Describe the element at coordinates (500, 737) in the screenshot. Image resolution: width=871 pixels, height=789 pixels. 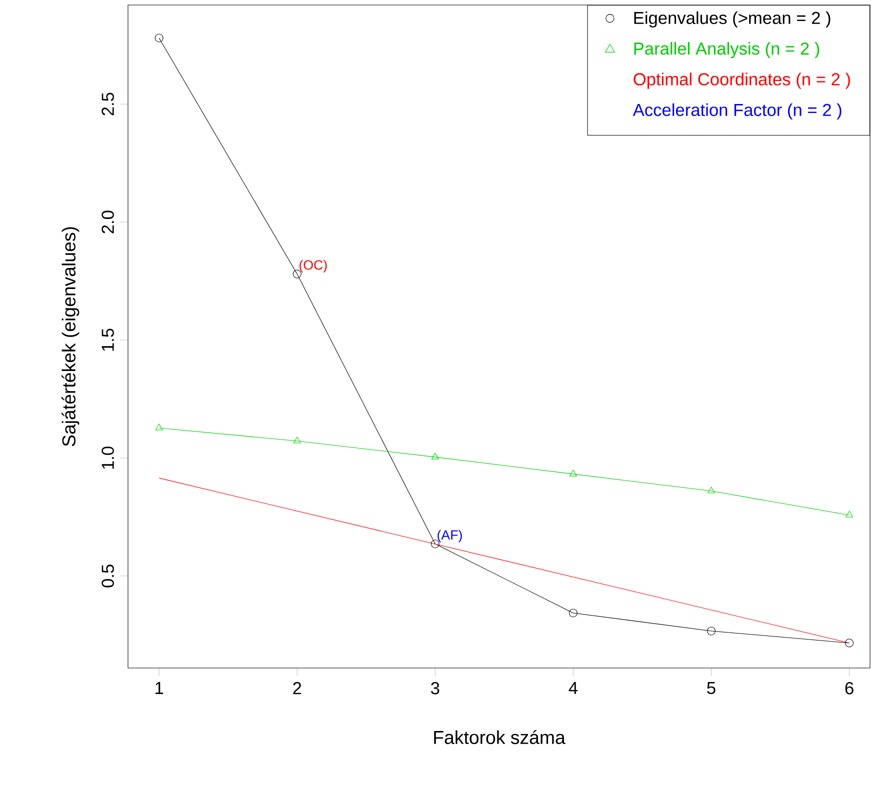
I see `x-axis-title: Faktorok száma` at that location.